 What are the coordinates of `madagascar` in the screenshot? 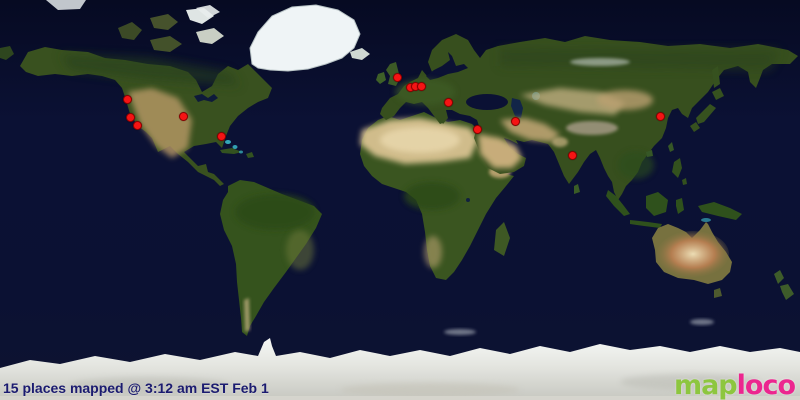 It's located at (502, 239).